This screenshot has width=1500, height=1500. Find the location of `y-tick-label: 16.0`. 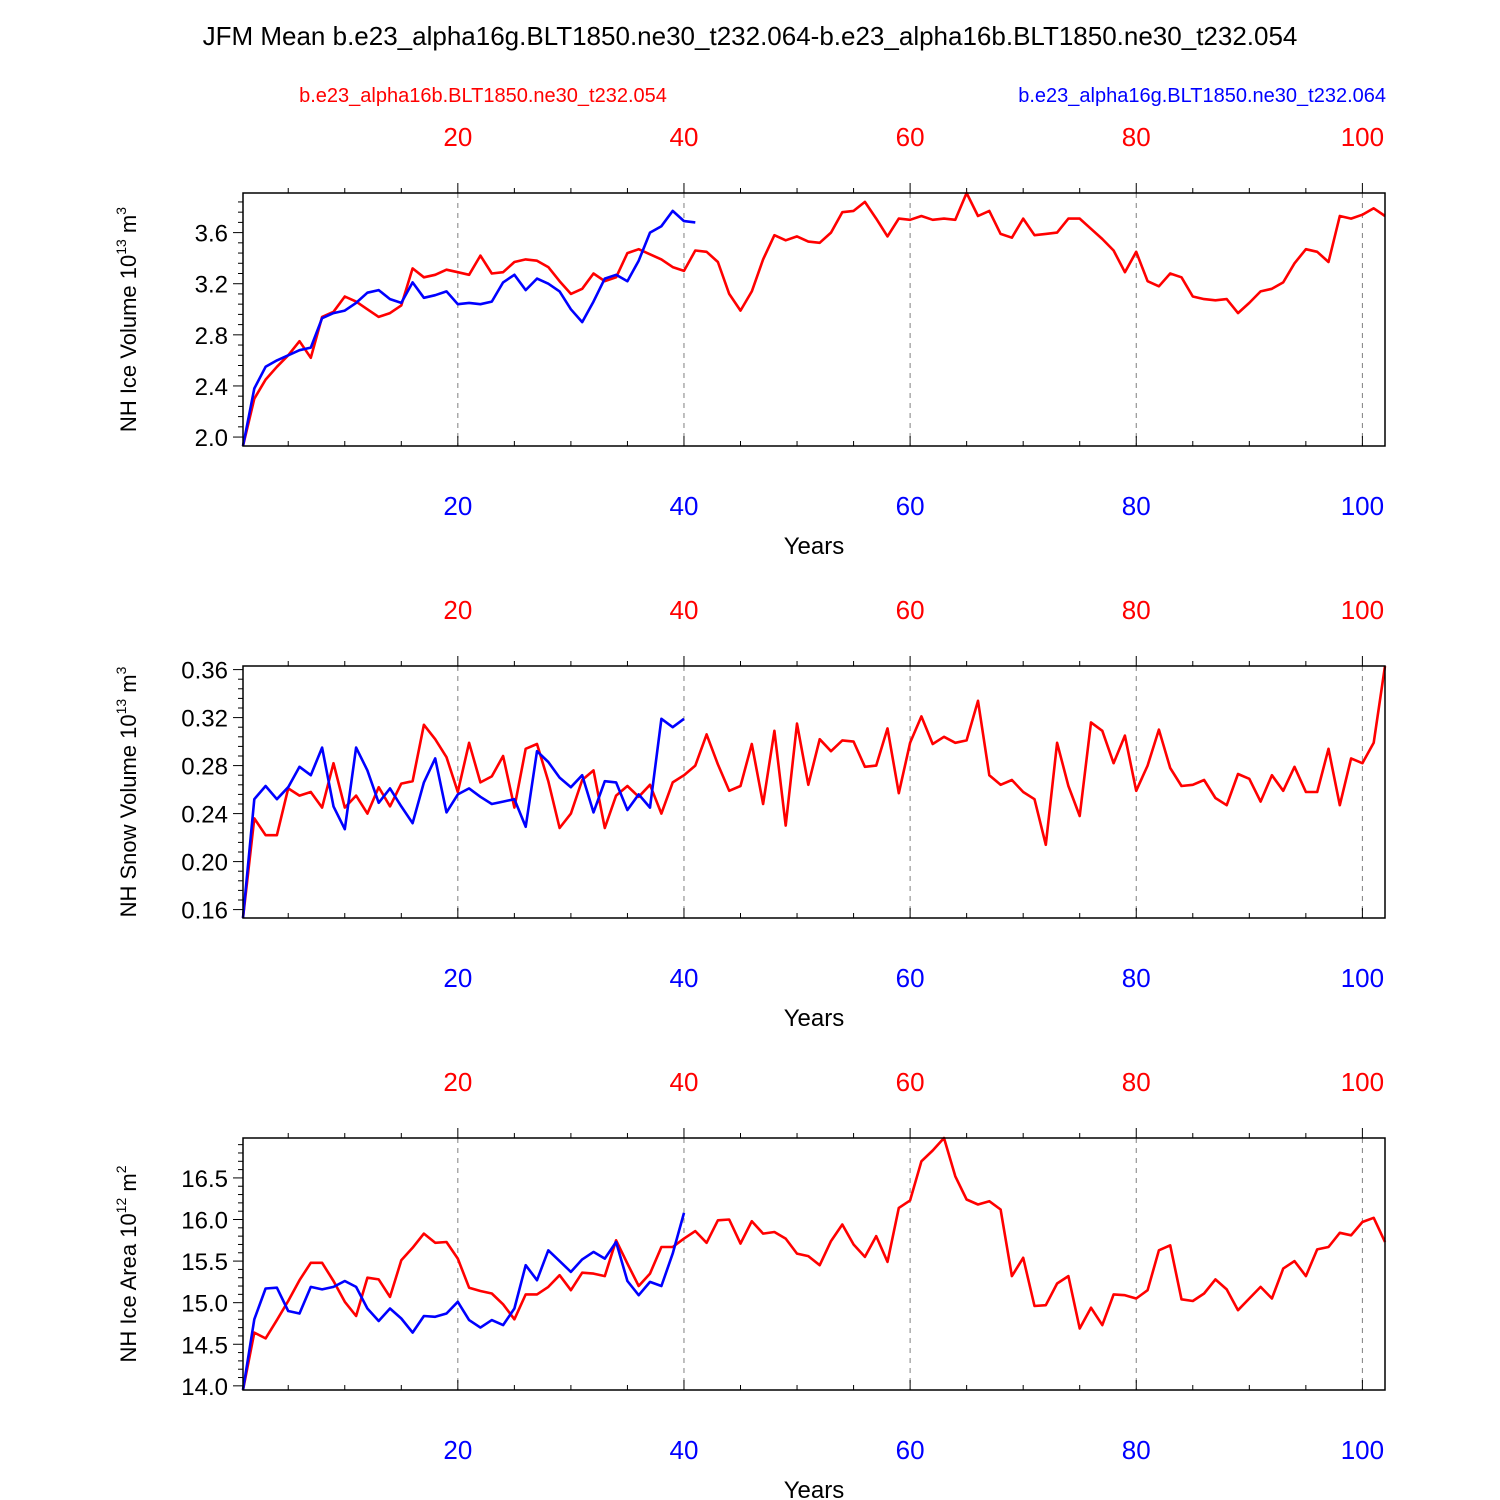

y-tick-label: 16.0 is located at coordinates (204, 1221).